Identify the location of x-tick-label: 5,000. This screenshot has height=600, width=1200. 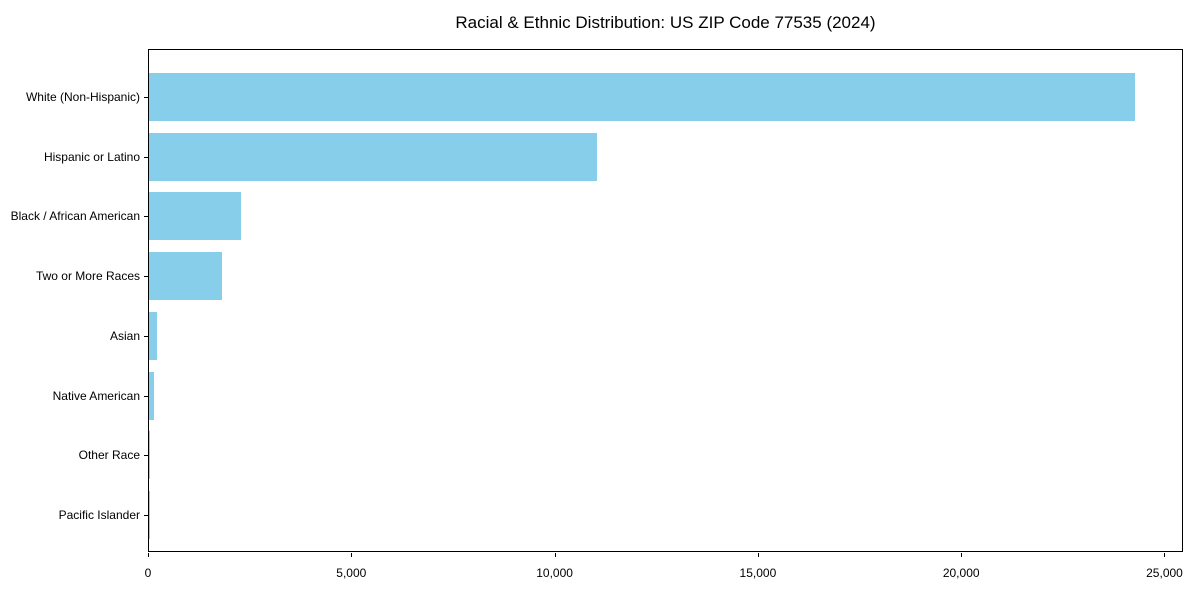
(351, 573).